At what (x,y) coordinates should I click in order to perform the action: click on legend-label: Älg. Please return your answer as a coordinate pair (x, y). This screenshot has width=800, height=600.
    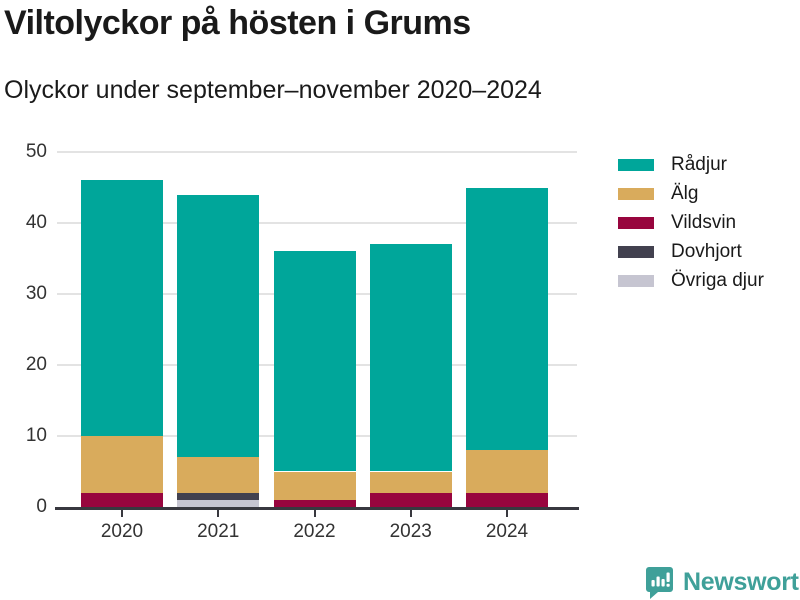
    Looking at the image, I should click on (685, 193).